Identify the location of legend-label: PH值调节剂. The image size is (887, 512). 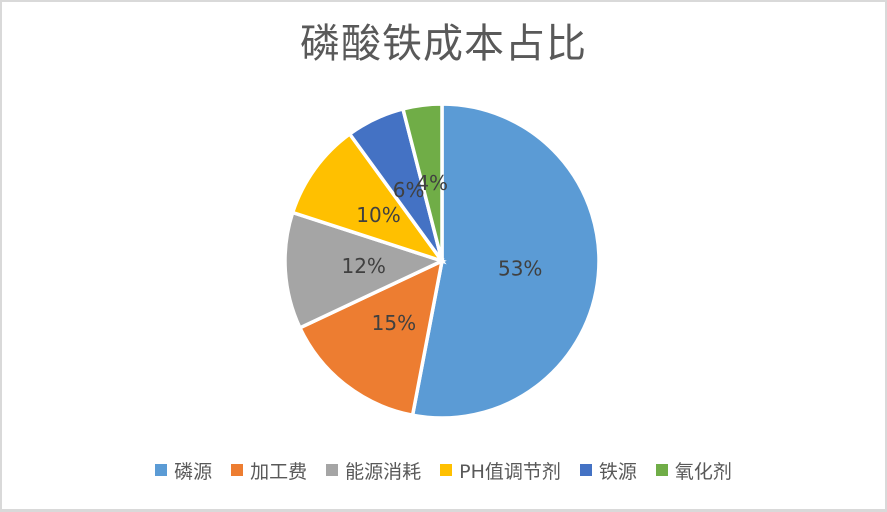
(510, 471).